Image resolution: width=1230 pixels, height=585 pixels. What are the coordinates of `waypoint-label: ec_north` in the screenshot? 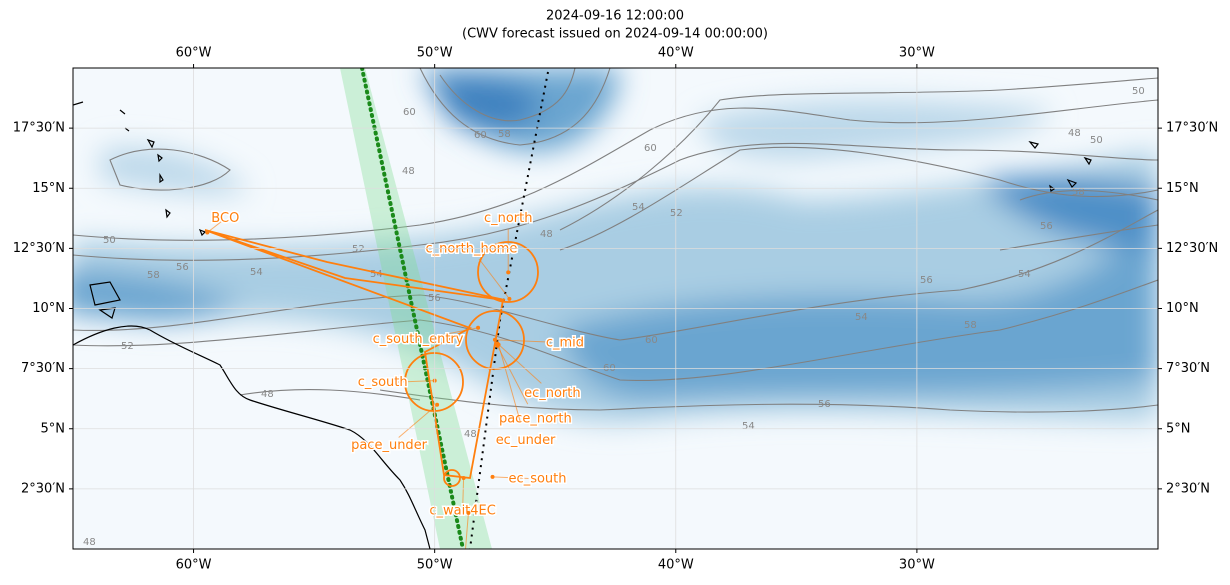 It's located at (552, 393).